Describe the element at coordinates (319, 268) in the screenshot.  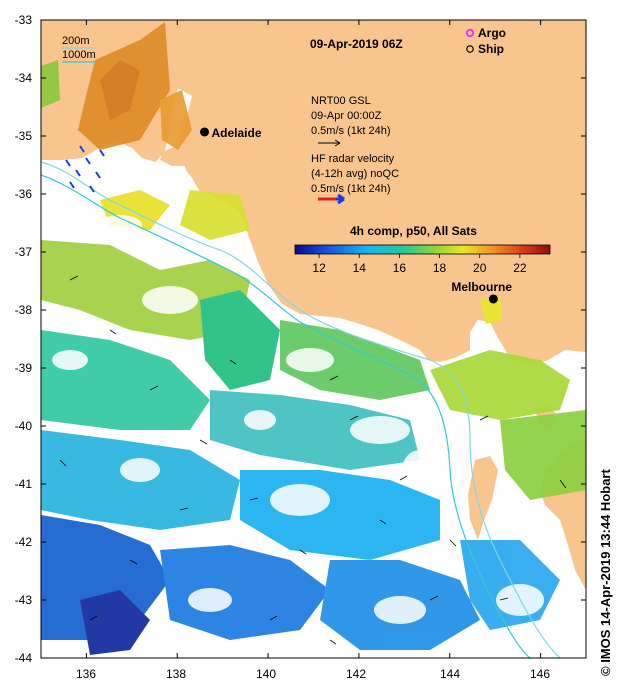
I see `colorbar-tick-label: 12` at that location.